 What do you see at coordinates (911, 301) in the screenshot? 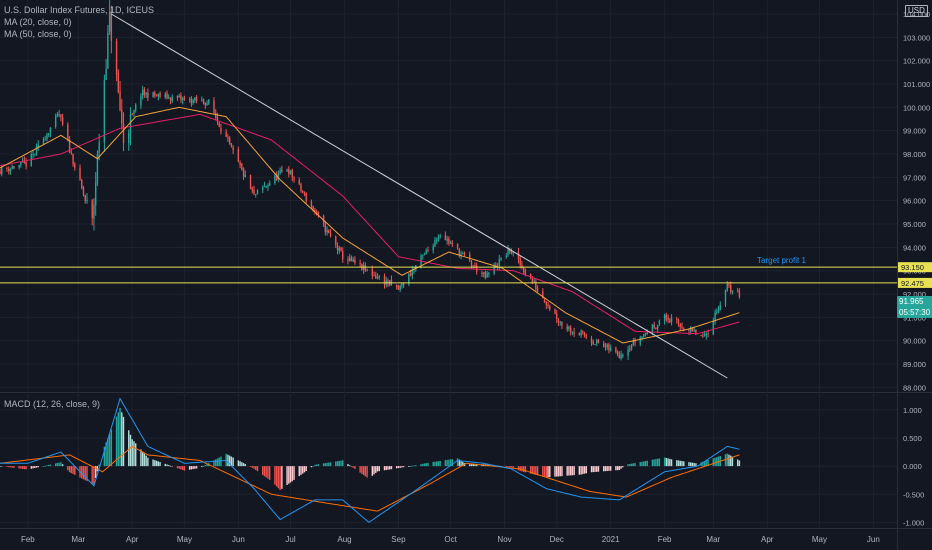
I see `price-tag-value: 91.965` at bounding box center [911, 301].